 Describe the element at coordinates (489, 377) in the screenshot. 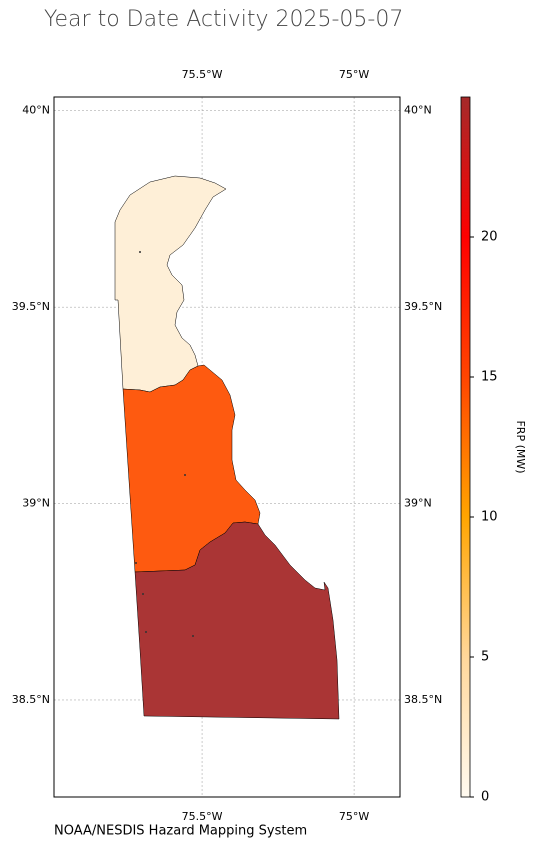

I see `colorbar-tick-label: 15` at that location.